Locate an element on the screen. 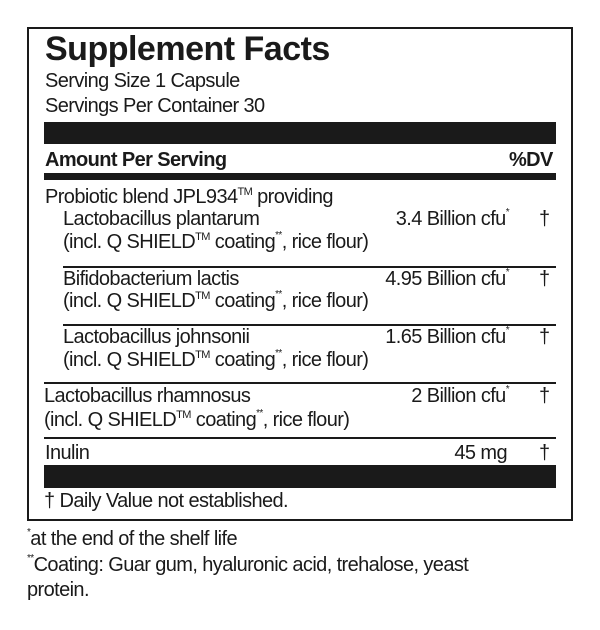  footnote-coating-cont: protein. is located at coordinates (58, 590).